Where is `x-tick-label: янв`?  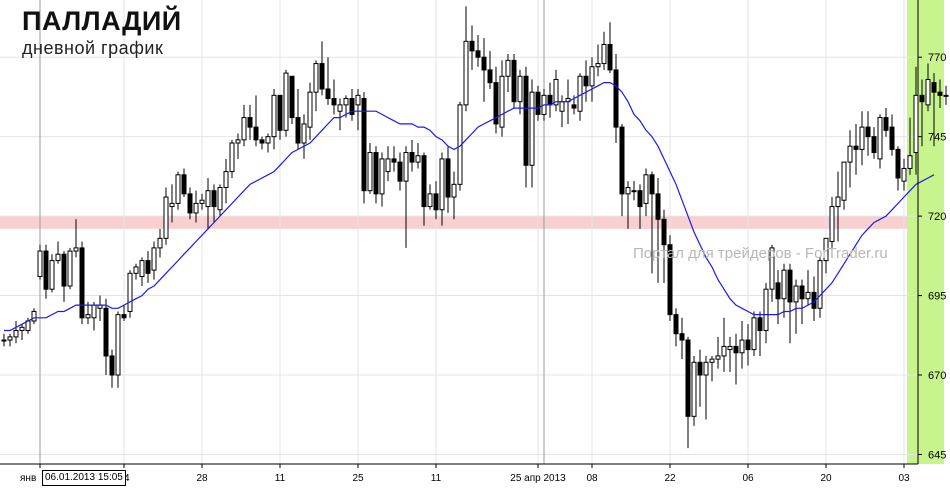 x-tick-label: янв is located at coordinates (28, 478).